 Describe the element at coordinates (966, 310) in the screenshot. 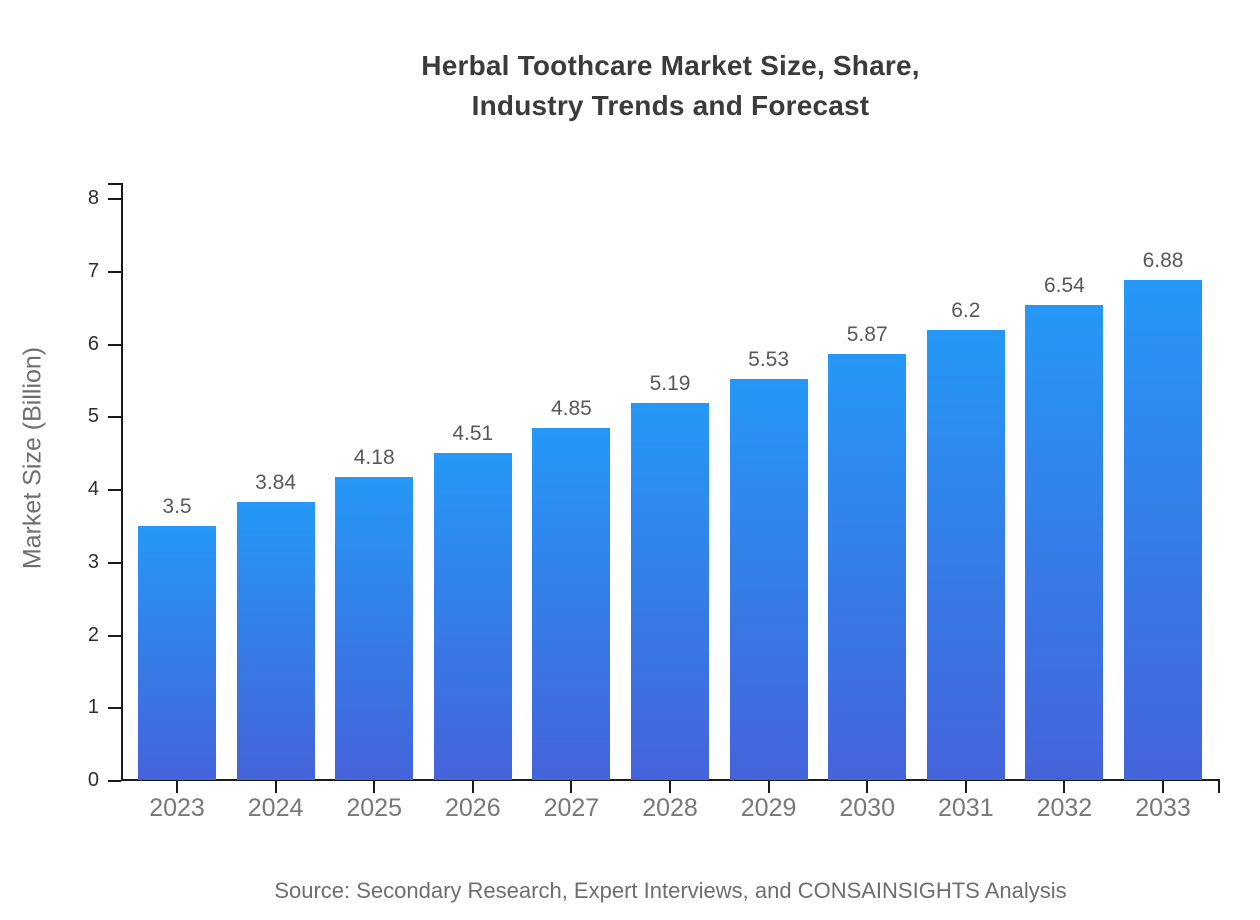

I see `bar-value-label: 6.2` at that location.